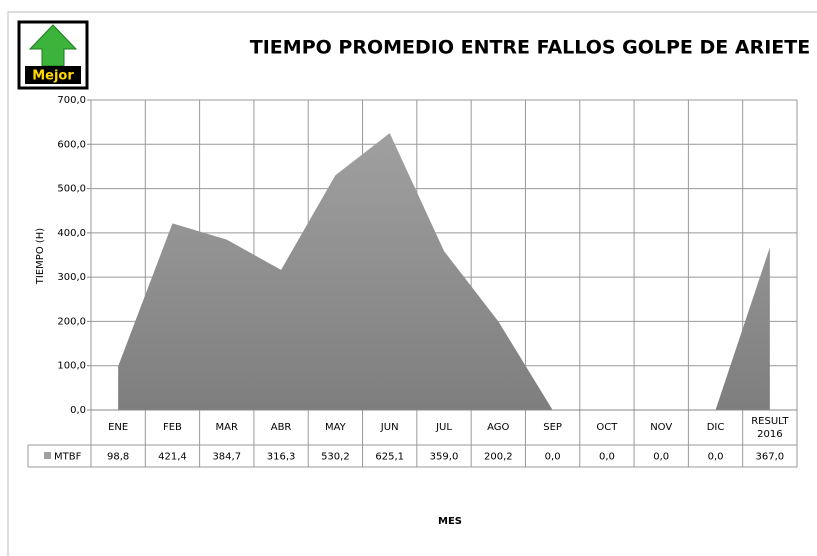 The width and height of the screenshot is (817, 556). I want to click on x-tick-label: MAR, so click(226, 427).